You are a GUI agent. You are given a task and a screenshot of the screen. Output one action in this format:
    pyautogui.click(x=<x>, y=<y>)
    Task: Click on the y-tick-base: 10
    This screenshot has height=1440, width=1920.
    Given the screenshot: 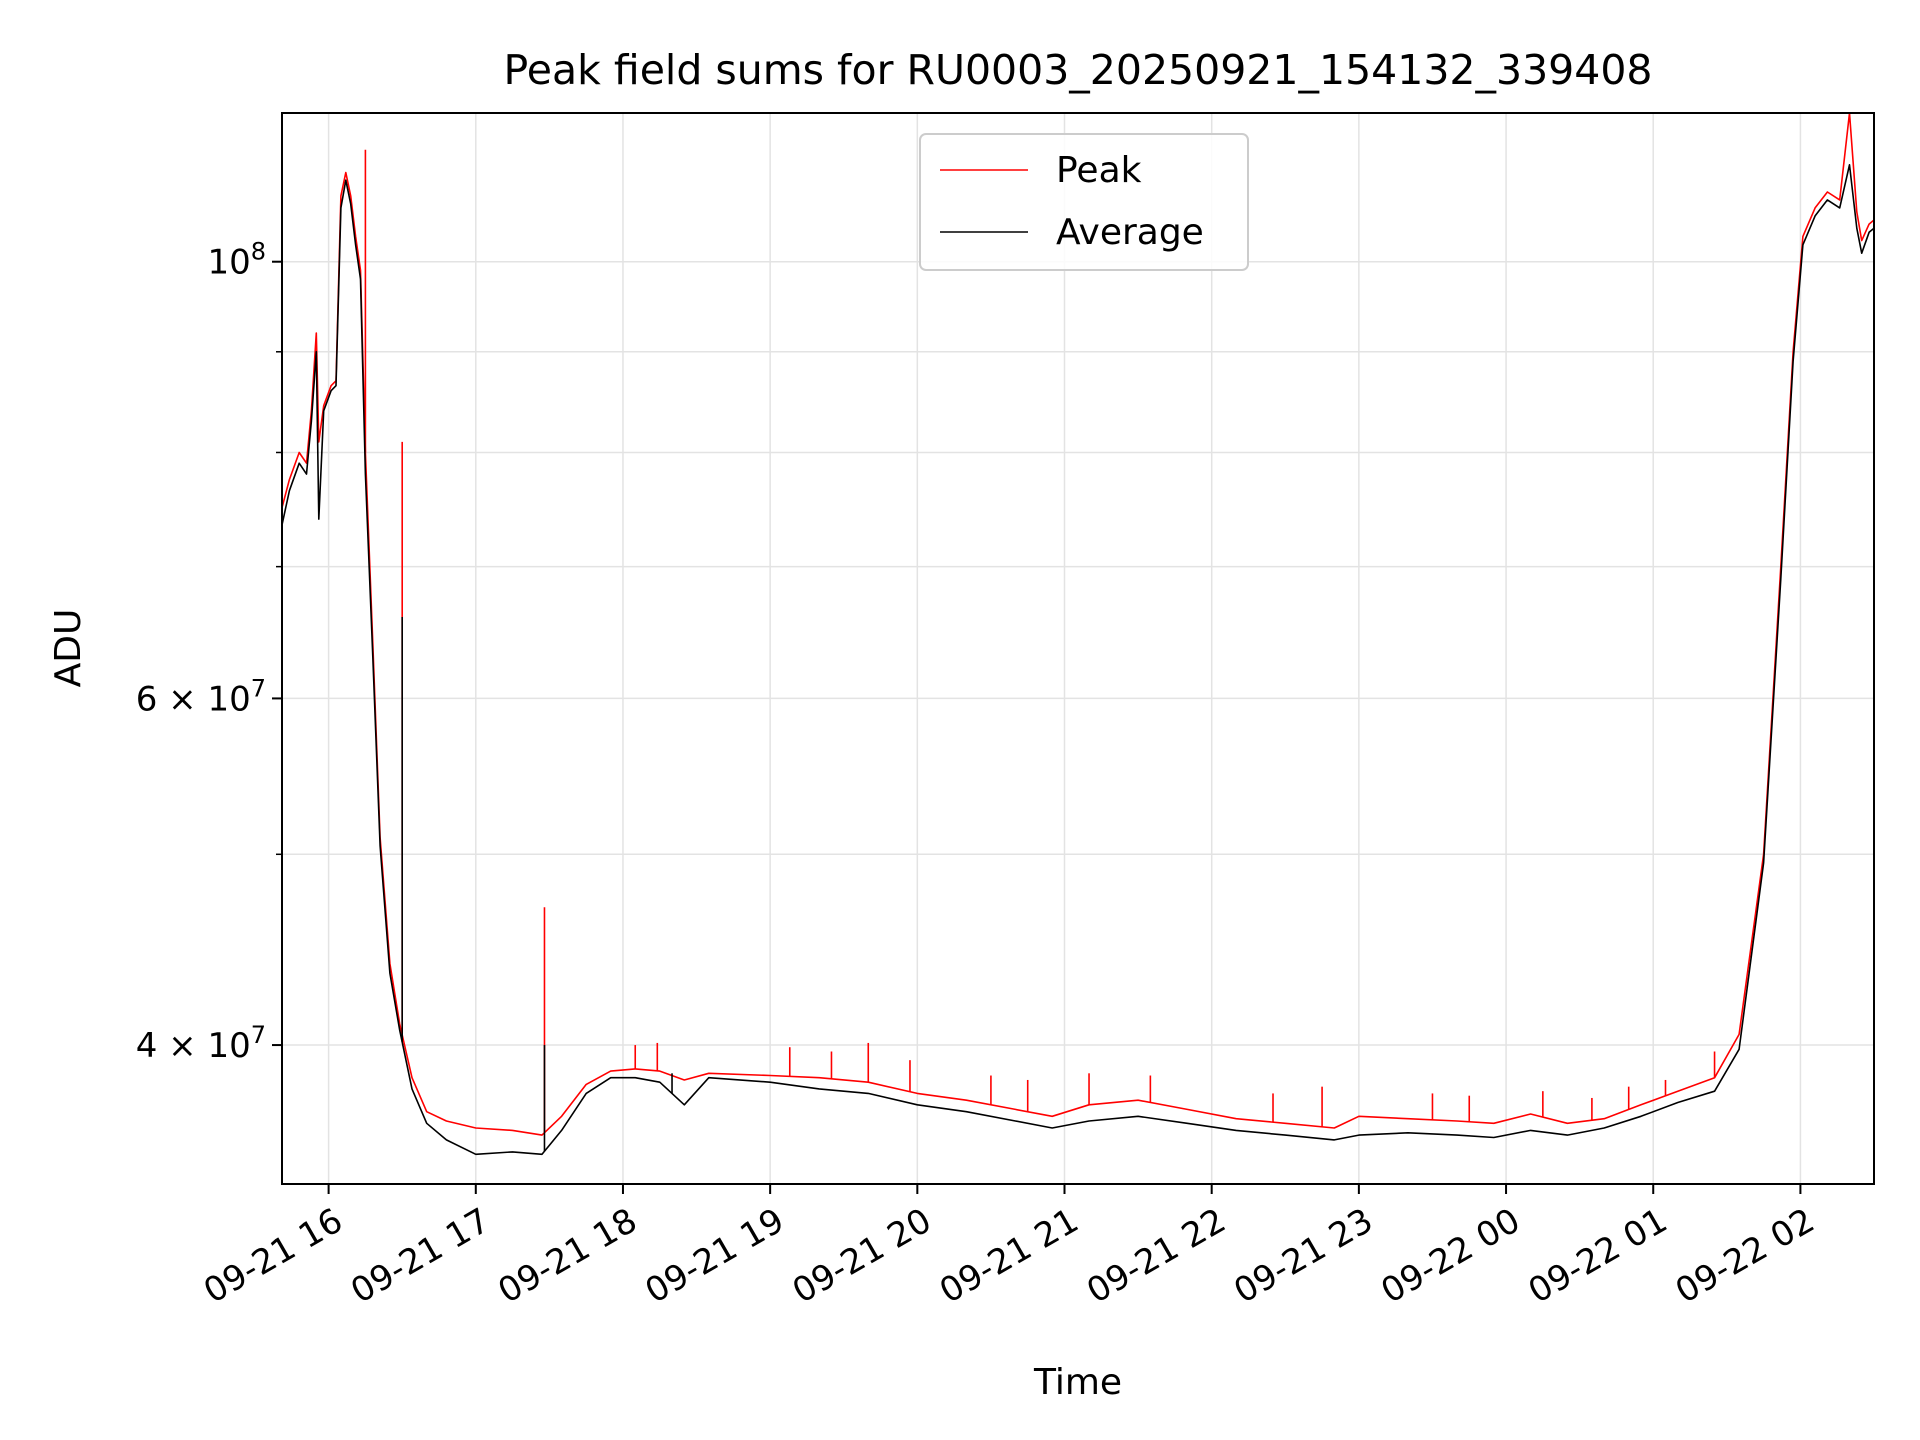 What is the action you would take?
    pyautogui.click(x=228, y=263)
    